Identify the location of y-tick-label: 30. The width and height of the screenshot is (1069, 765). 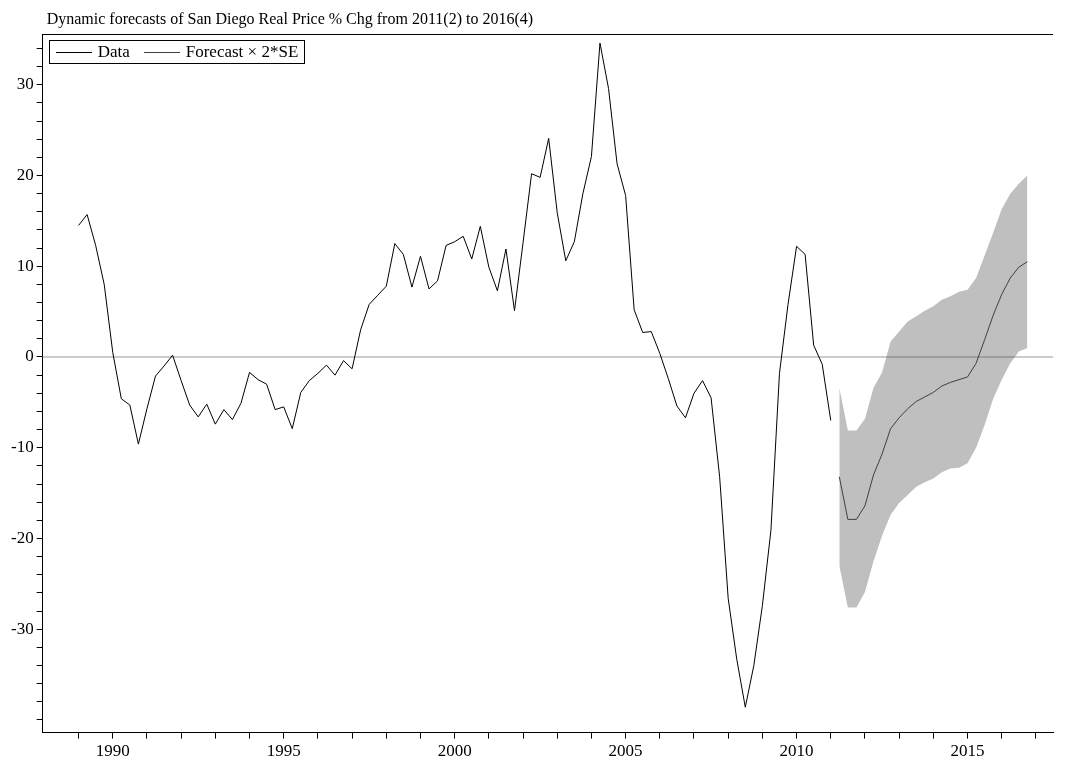
(25, 84).